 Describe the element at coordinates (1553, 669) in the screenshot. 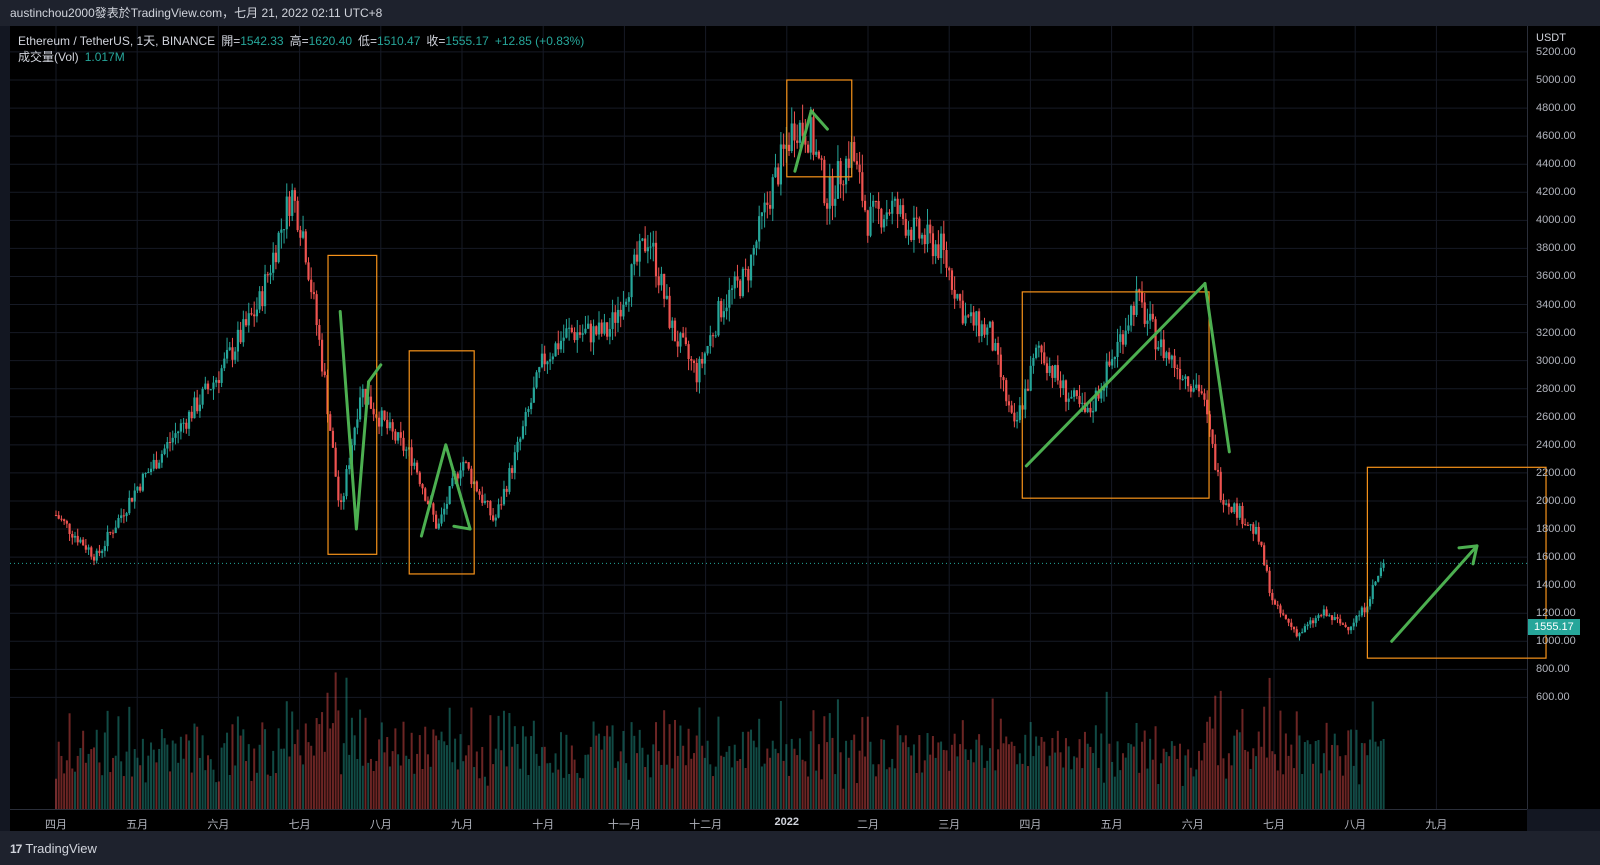

I see `price-tick: 800.00` at that location.